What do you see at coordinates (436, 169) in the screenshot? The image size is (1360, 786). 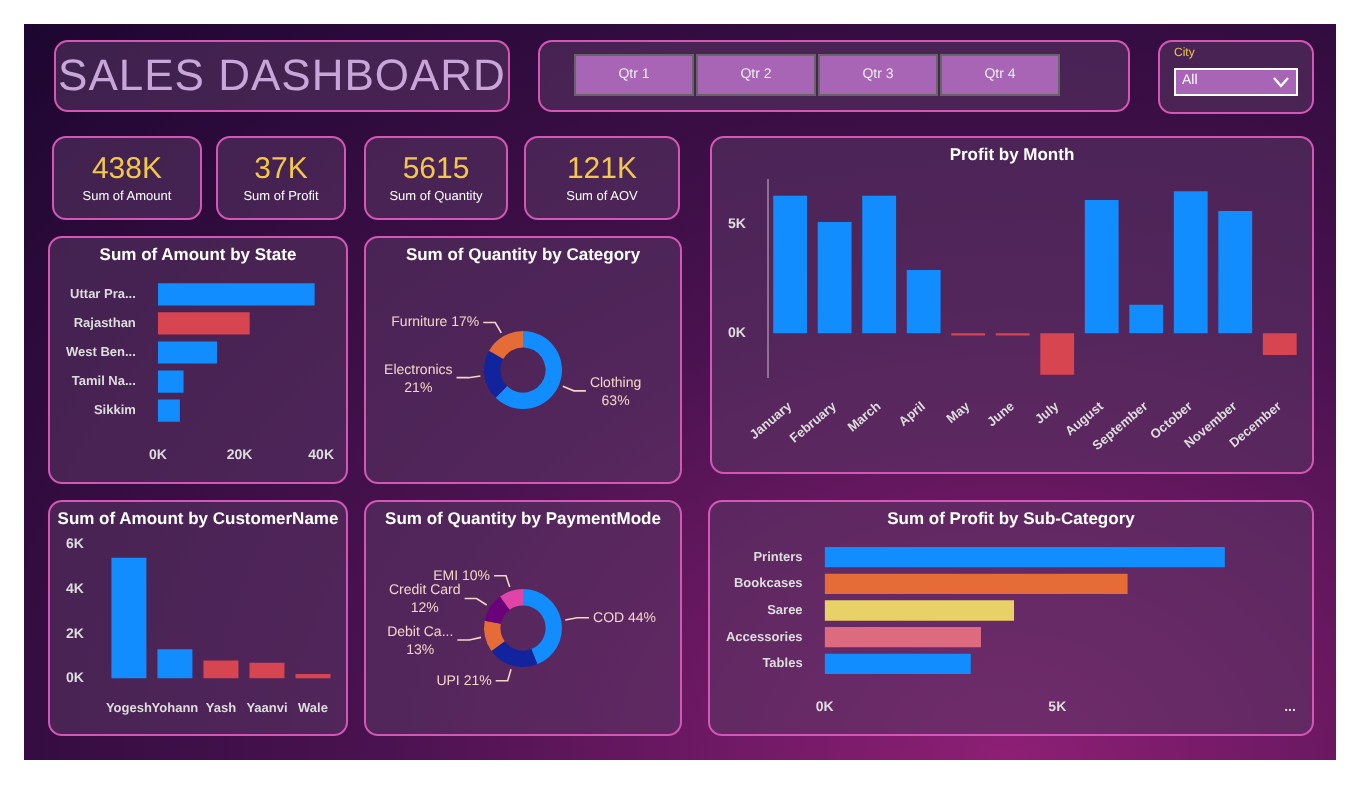 I see `text: 5615` at bounding box center [436, 169].